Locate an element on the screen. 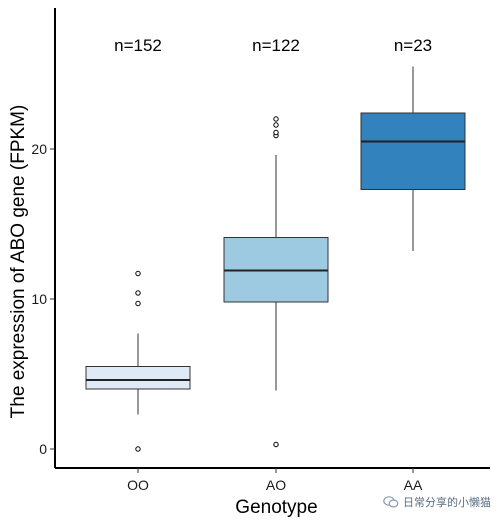  x-tick-label: AO is located at coordinates (276, 485).